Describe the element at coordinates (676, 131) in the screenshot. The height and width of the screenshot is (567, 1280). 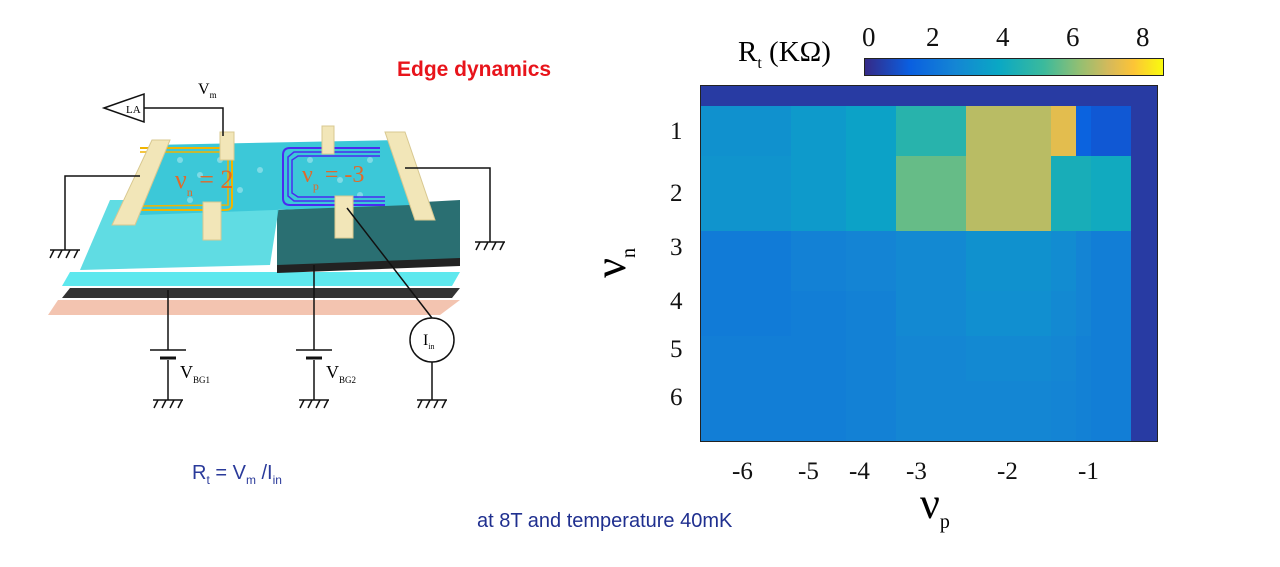
I see `y-tick-label: 1` at that location.